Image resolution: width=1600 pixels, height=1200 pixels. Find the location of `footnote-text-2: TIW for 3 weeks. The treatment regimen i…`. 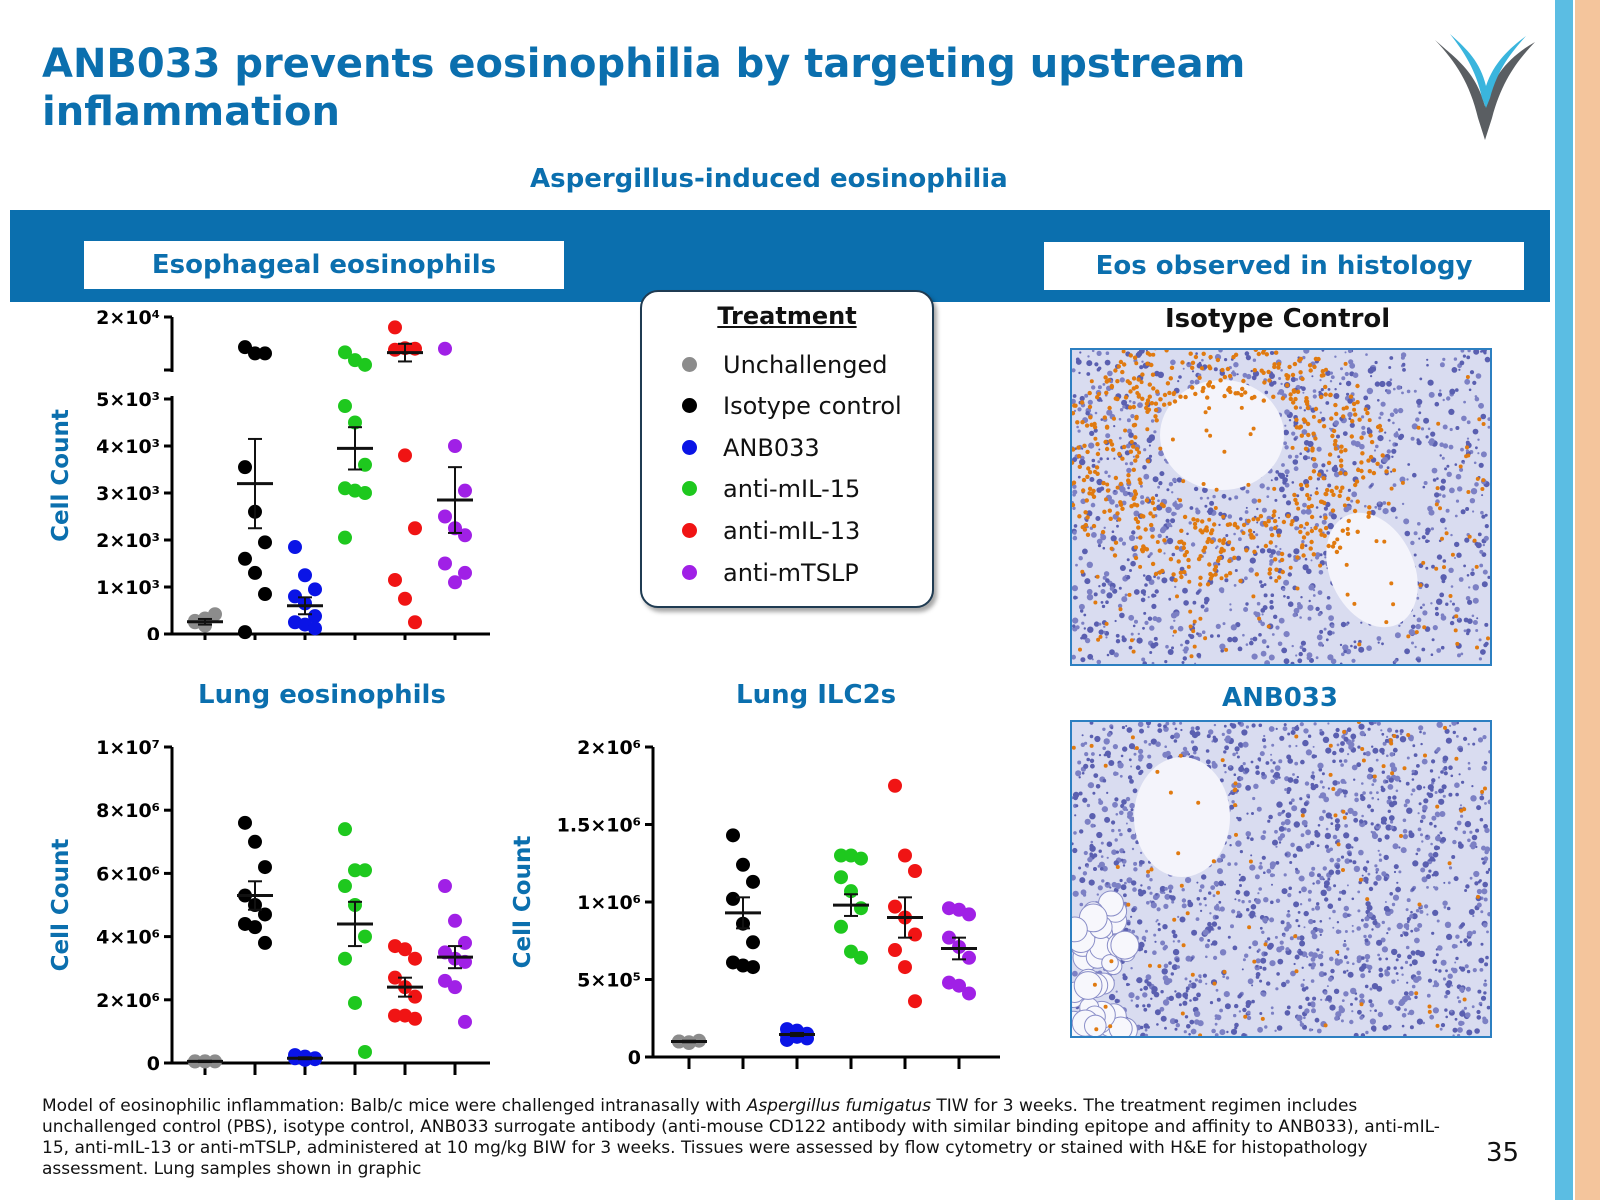

footnote-text-2: TIW for 3 weeks. The treatment regimen i… is located at coordinates (741, 1137).